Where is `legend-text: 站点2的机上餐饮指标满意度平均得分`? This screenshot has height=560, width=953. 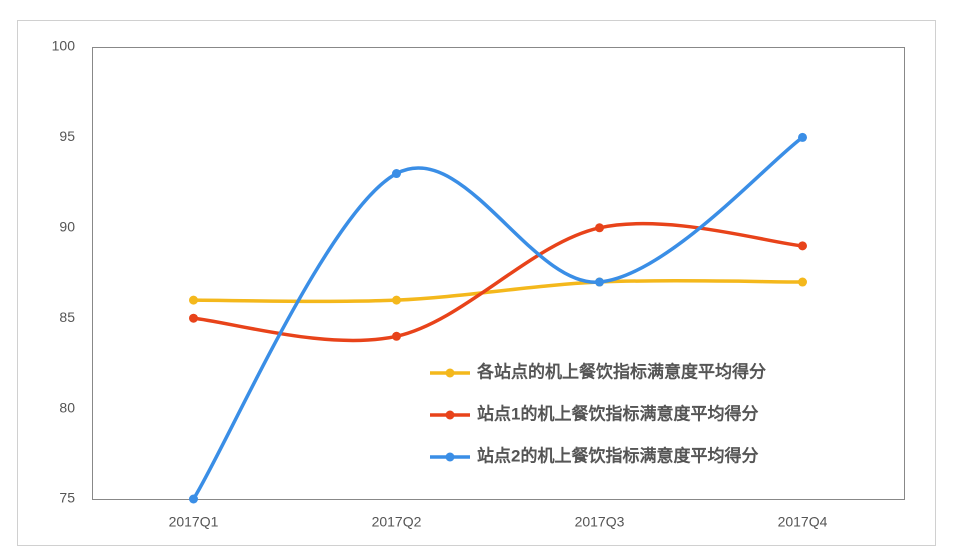 legend-text: 站点2的机上餐饮指标满意度平均得分 is located at coordinates (617, 455).